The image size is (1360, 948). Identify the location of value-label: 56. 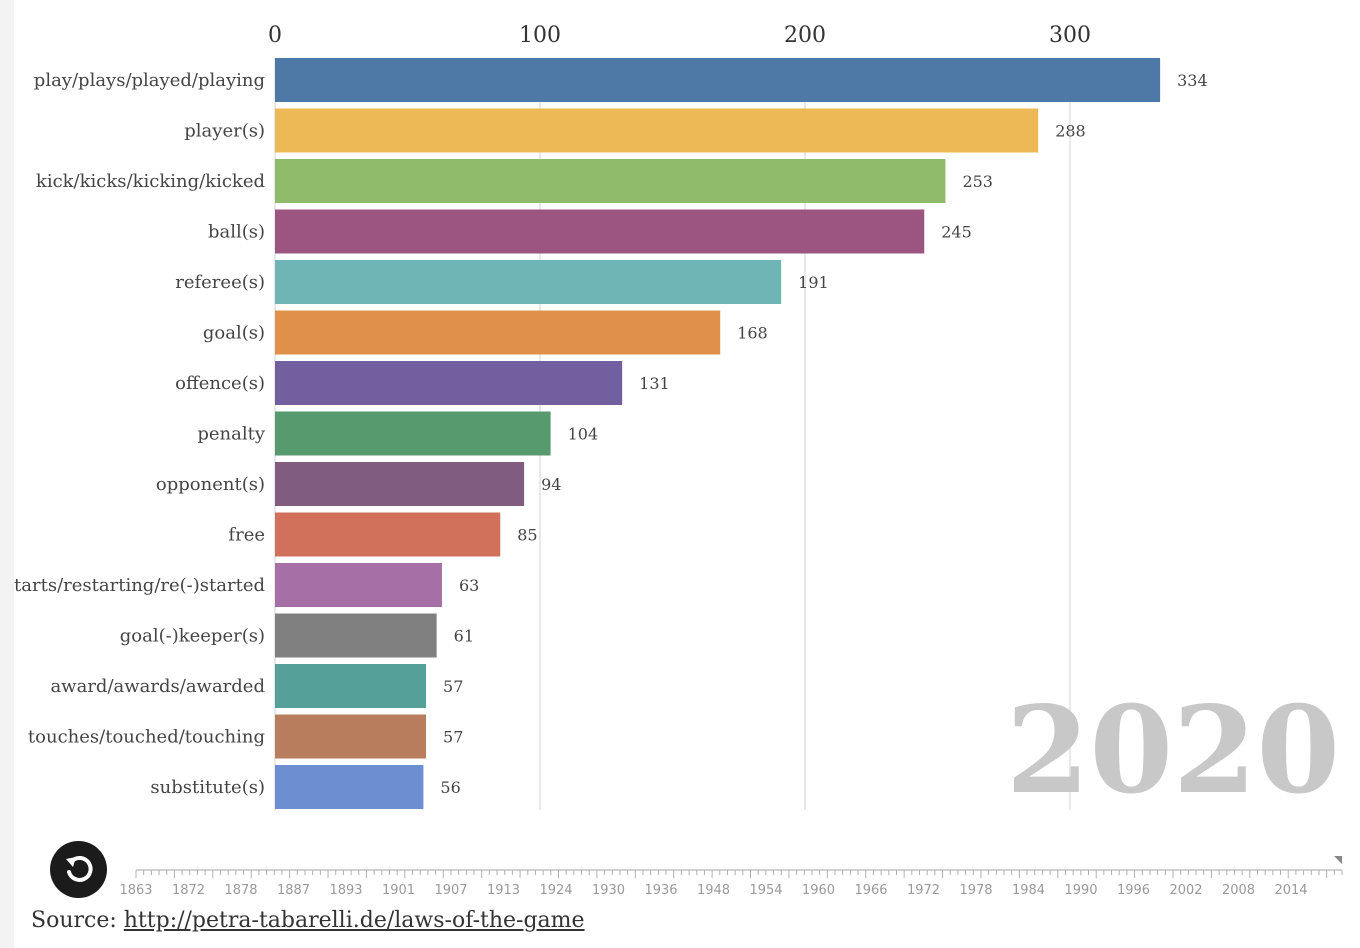
(450, 787).